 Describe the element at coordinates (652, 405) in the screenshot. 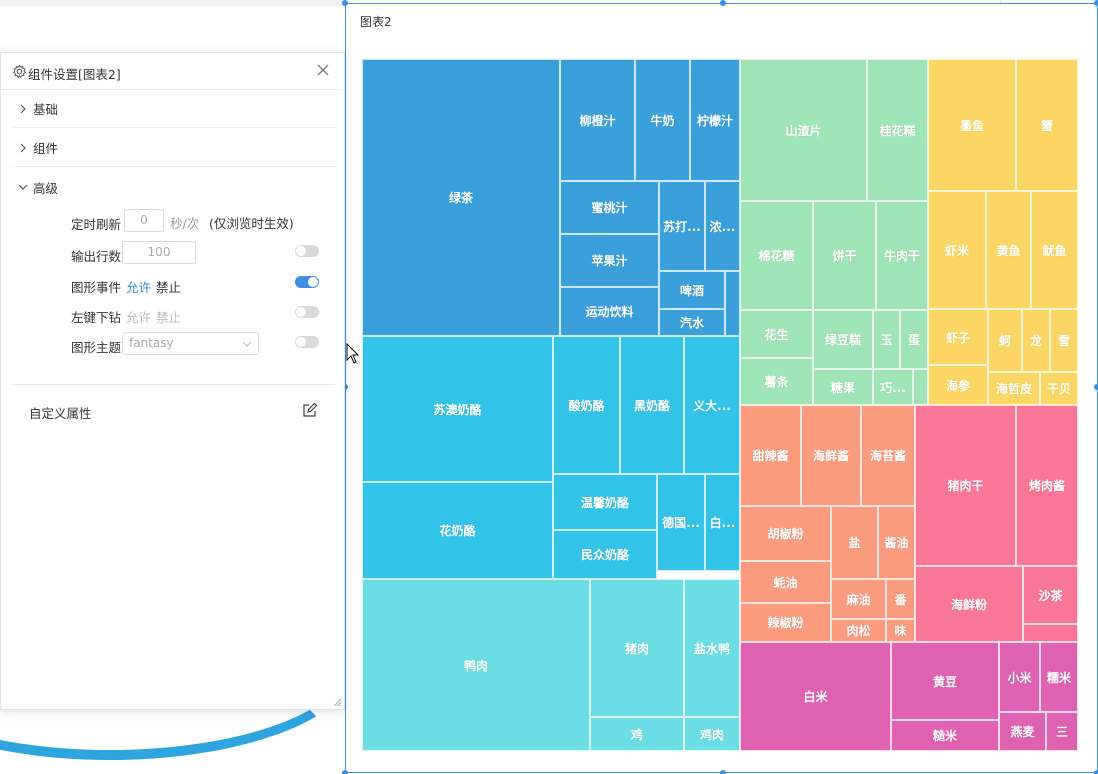

I see `treemap-cell: 黑奶酪` at that location.